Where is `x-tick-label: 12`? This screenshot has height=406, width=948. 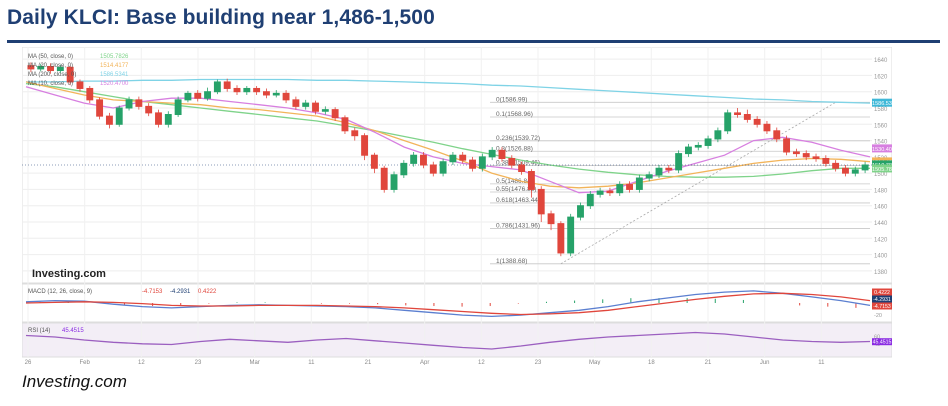 x-tick-label: 12 is located at coordinates (141, 362).